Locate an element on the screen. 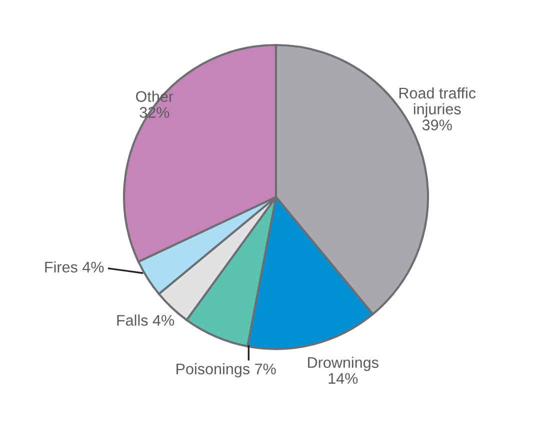  slice-label: Road traffic injuries is located at coordinates (437, 102).